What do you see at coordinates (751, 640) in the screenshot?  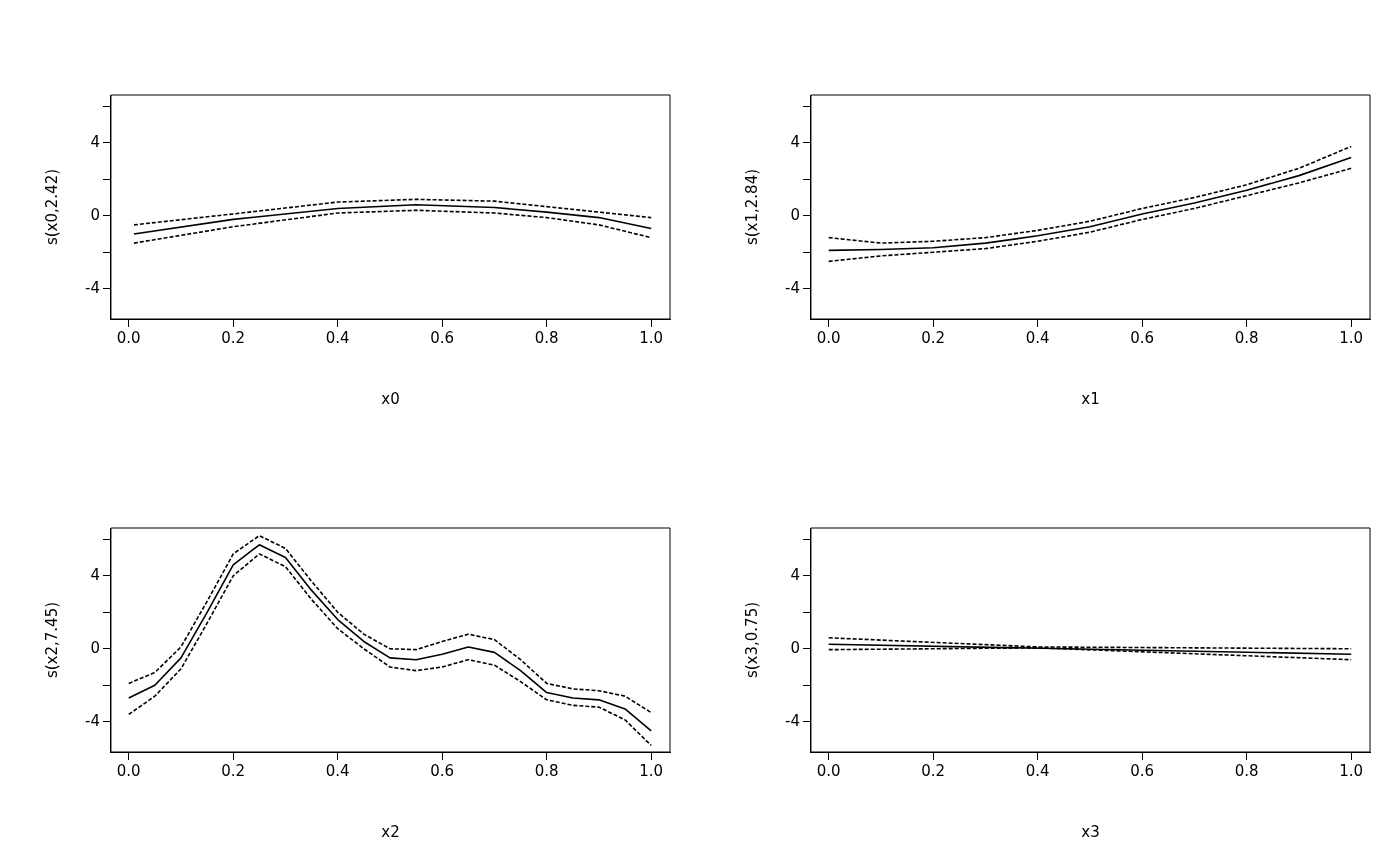 I see `y-axis-title: s(x3,0.75)` at bounding box center [751, 640].